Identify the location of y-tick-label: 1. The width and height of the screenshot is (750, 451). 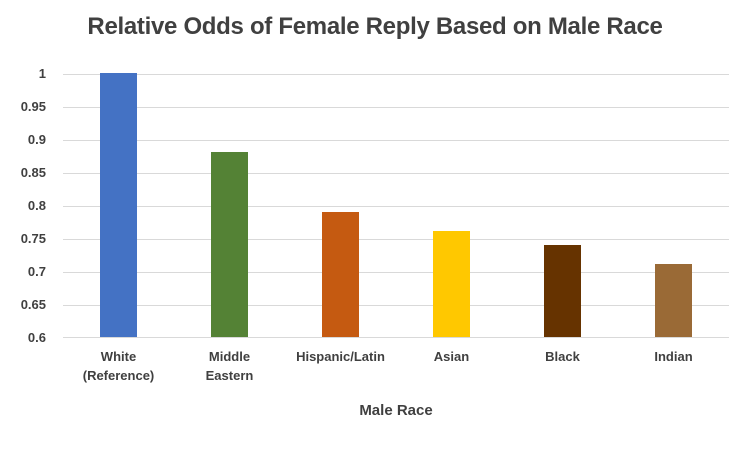
(42, 73).